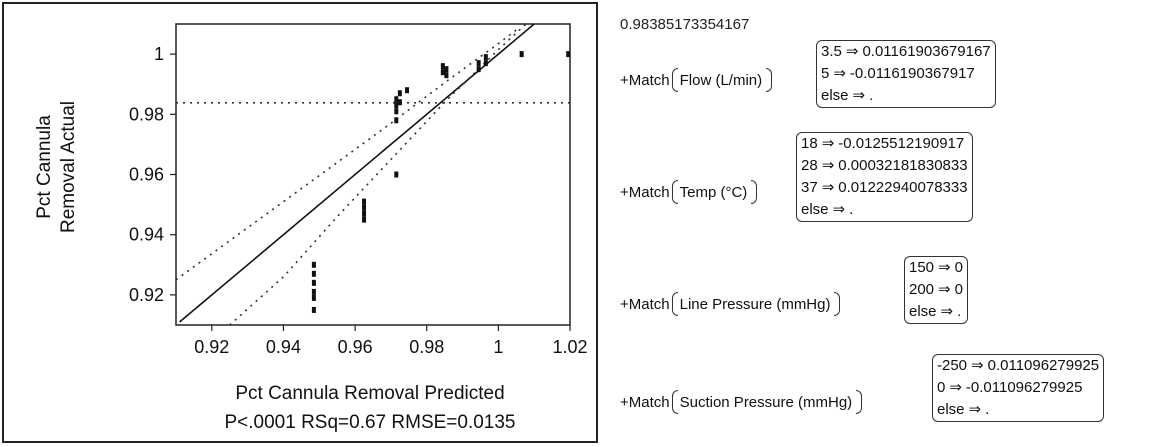 This screenshot has height=447, width=1156. What do you see at coordinates (44, 167) in the screenshot?
I see `y-axis-label-line1: Pct Cannula` at bounding box center [44, 167].